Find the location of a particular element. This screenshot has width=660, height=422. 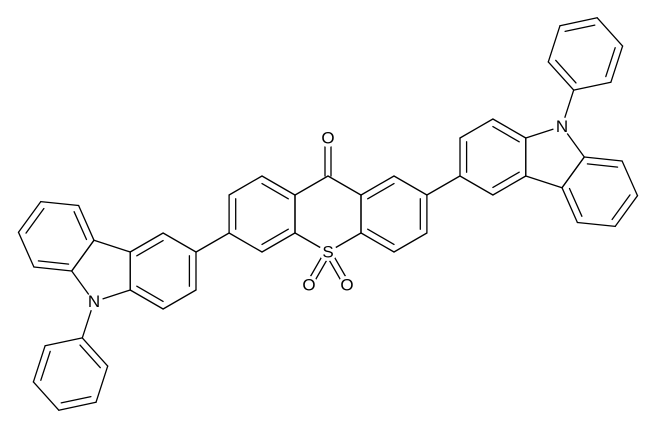

atom-label: S is located at coordinates (327, 252).